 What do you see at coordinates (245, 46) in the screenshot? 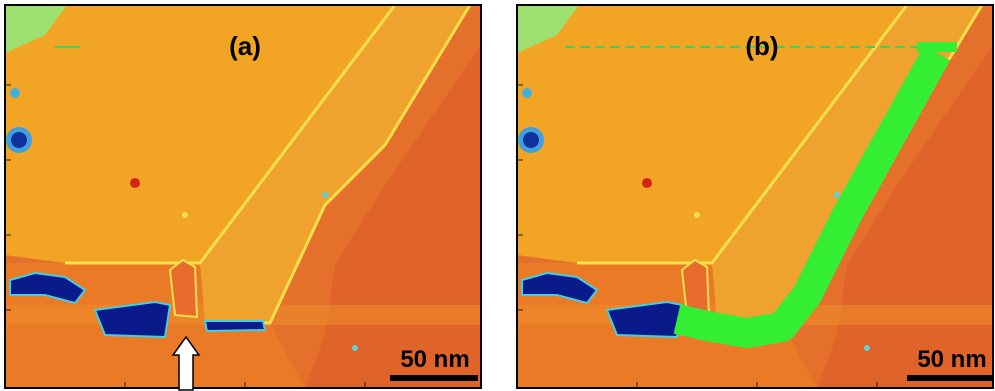
I see `panel-label: (a)` at bounding box center [245, 46].